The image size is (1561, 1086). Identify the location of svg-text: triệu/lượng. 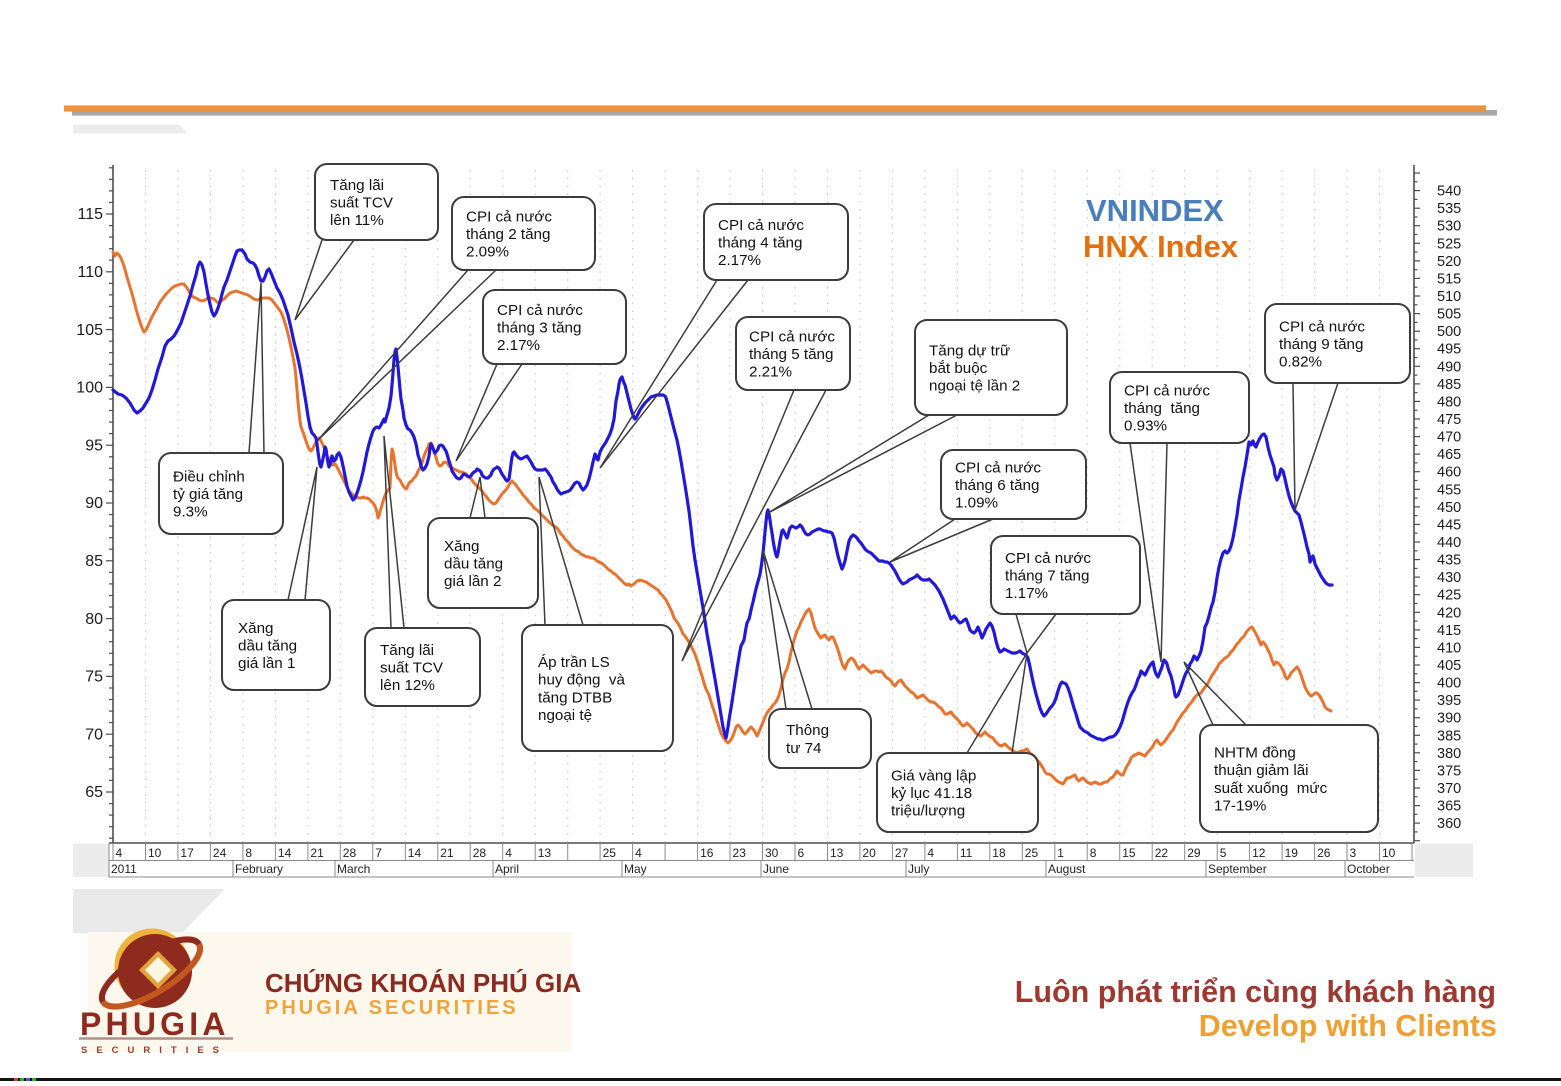
(928, 811).